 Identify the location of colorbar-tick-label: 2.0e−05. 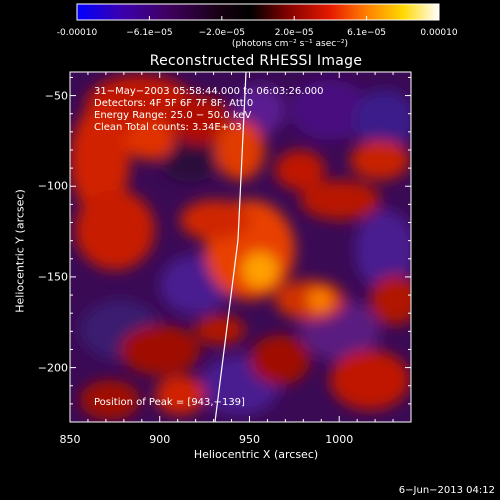
(294, 33).